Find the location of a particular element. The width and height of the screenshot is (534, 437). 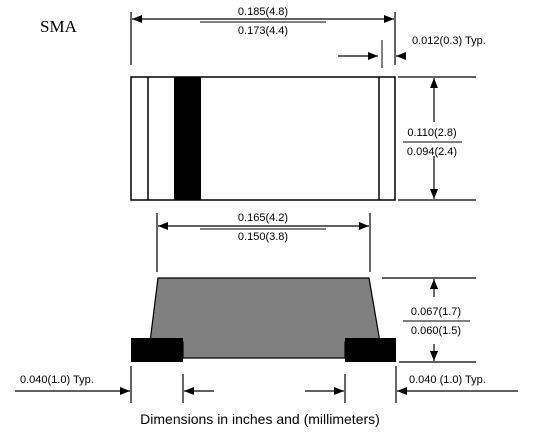

band-width-label: 0.012(0.3) Typ. is located at coordinates (449, 41).